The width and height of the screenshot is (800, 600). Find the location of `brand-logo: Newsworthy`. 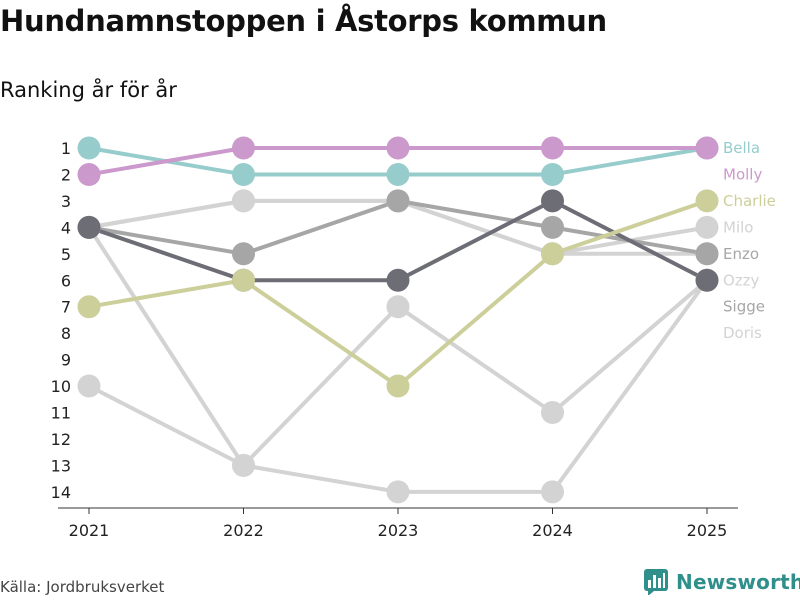

brand-logo: Newsworthy is located at coordinates (722, 582).